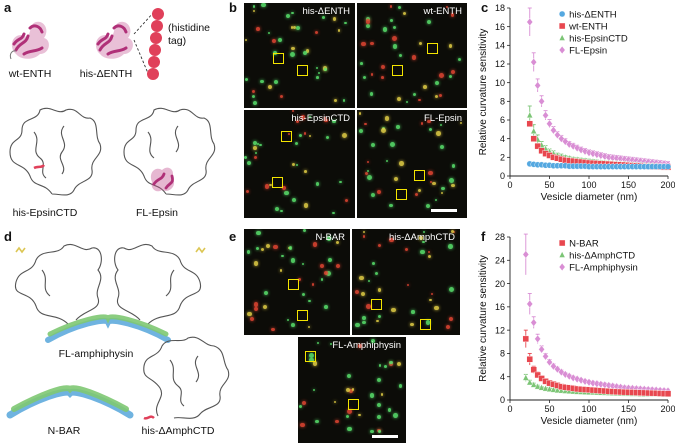 Image resolution: width=675 pixels, height=445 pixels. Describe the element at coordinates (406, 282) in the screenshot. I see `micrograph-his-damphctd: his-ΔAmphCTD` at that location.